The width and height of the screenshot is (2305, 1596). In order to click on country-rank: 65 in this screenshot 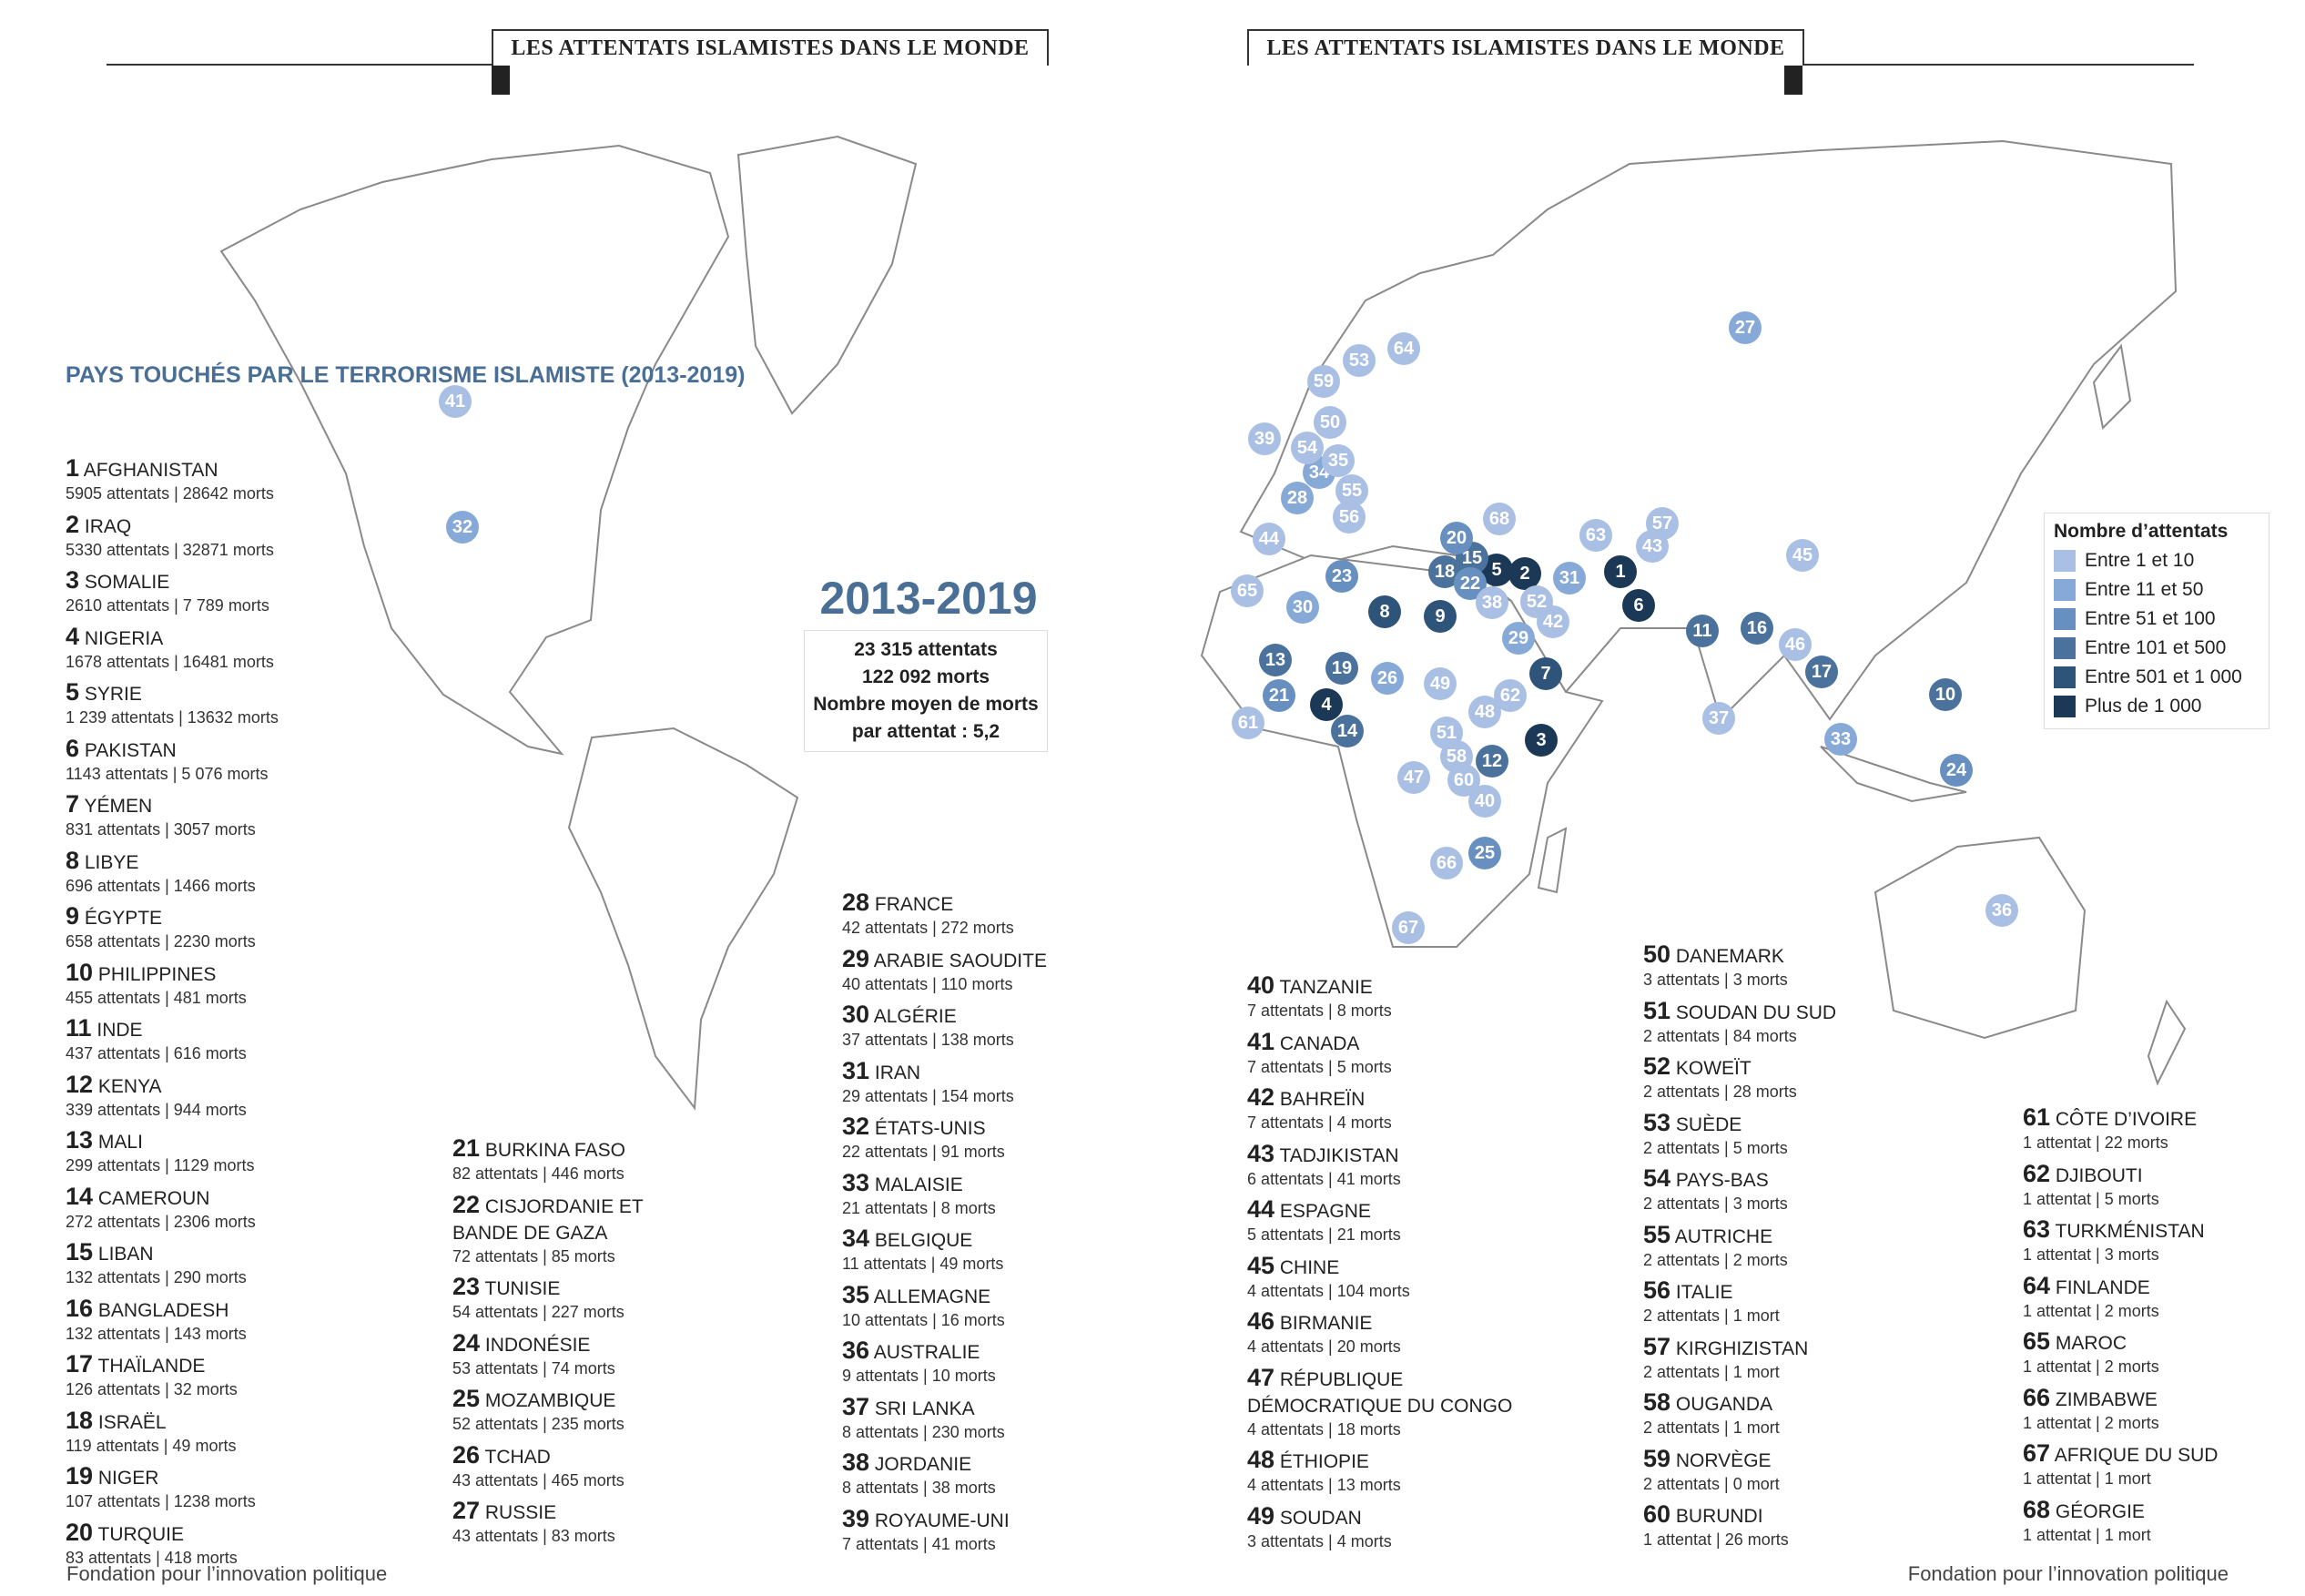, I will do `click(2037, 1341)`.